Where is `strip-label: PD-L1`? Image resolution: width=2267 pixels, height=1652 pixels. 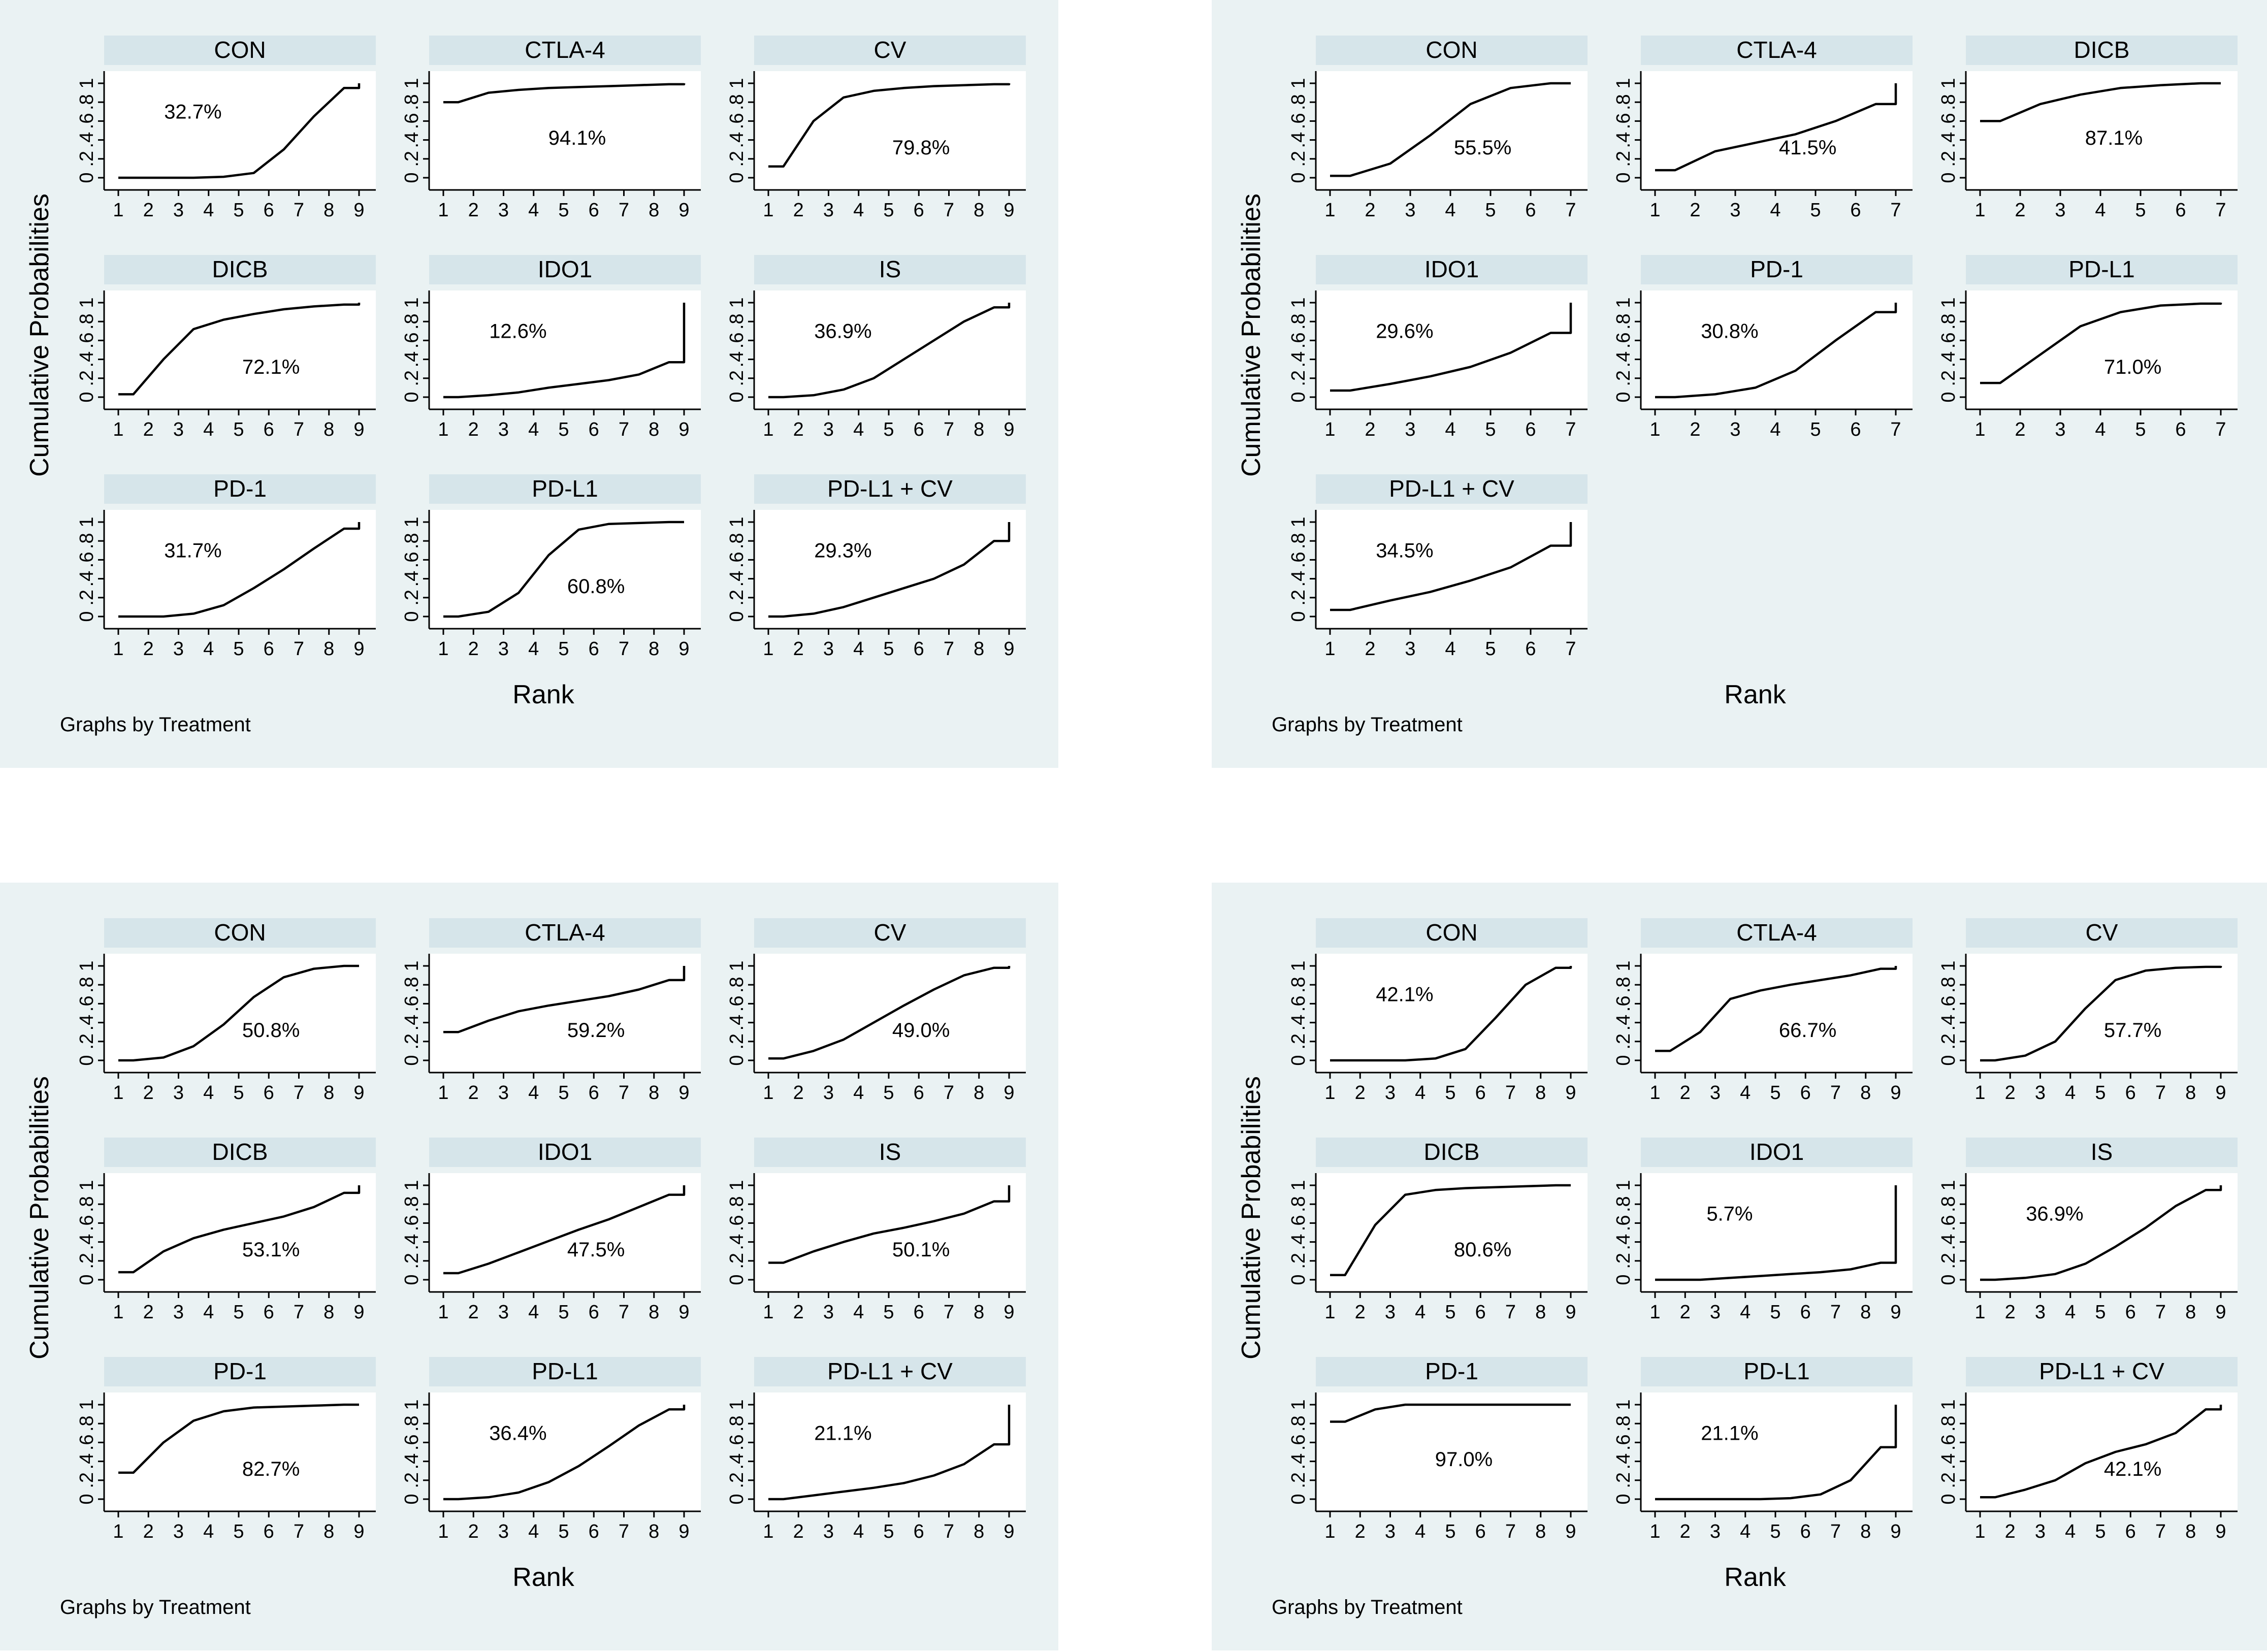 strip-label: PD-L1 is located at coordinates (565, 489).